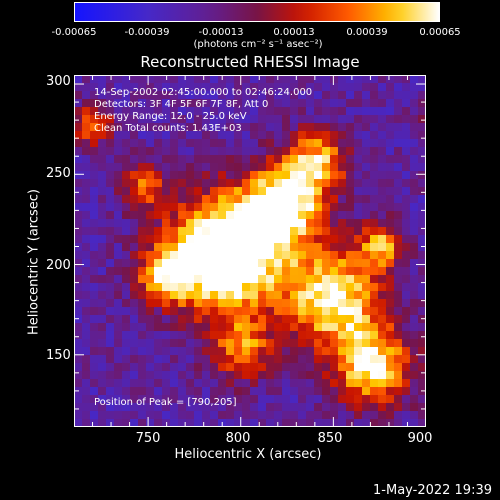 The image size is (500, 500). What do you see at coordinates (165, 402) in the screenshot?
I see `annotation-peak-position: Position of Peak = [790,205]` at bounding box center [165, 402].